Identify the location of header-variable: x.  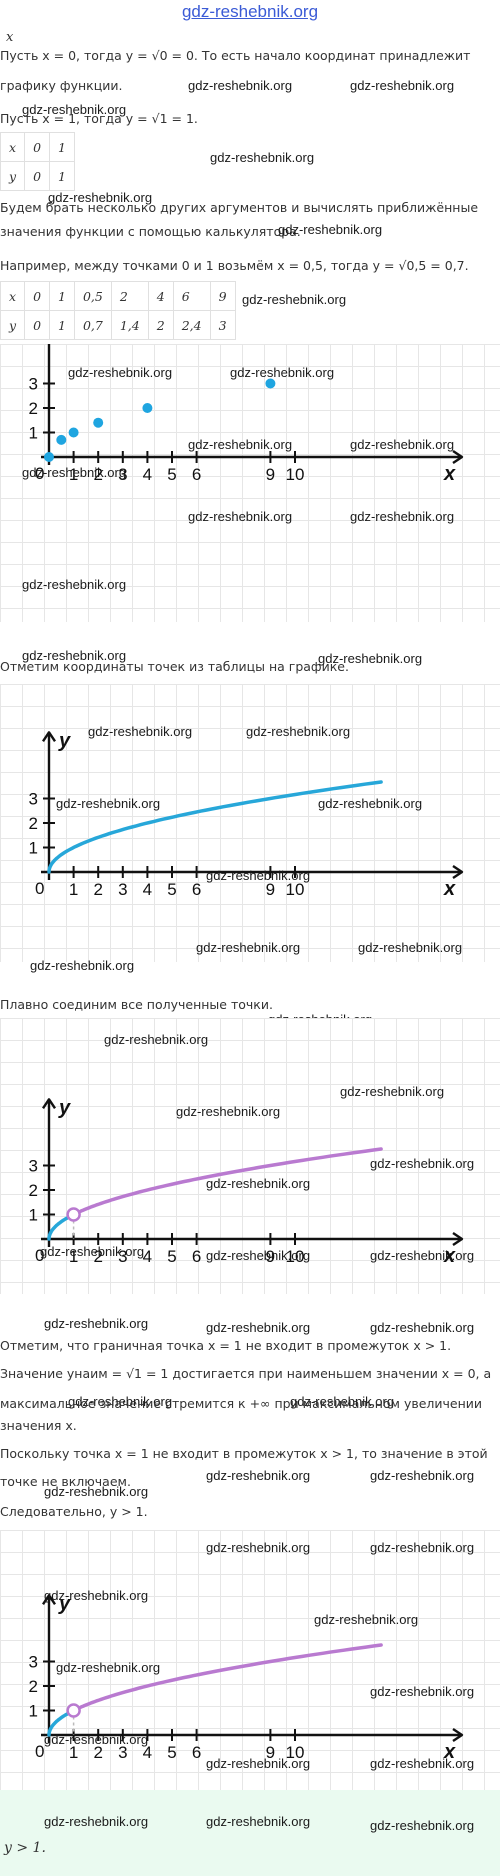
(9, 37).